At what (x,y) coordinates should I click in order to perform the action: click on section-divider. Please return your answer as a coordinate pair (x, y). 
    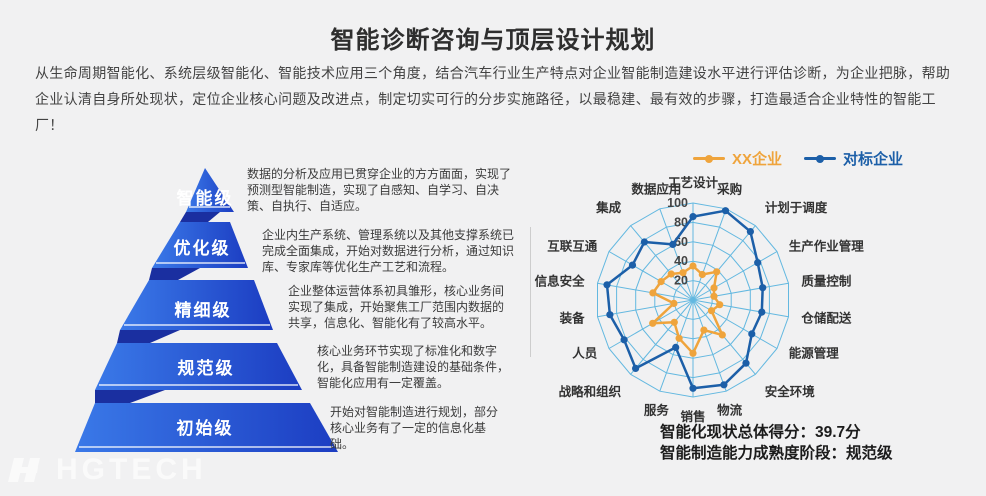
    Looking at the image, I should click on (530, 292).